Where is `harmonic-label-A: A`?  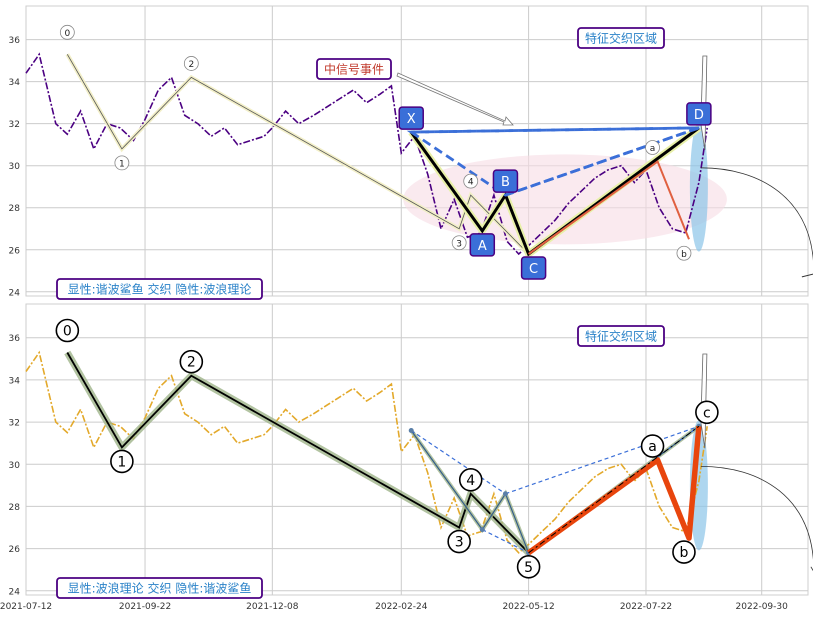
harmonic-label-A: A is located at coordinates (482, 246).